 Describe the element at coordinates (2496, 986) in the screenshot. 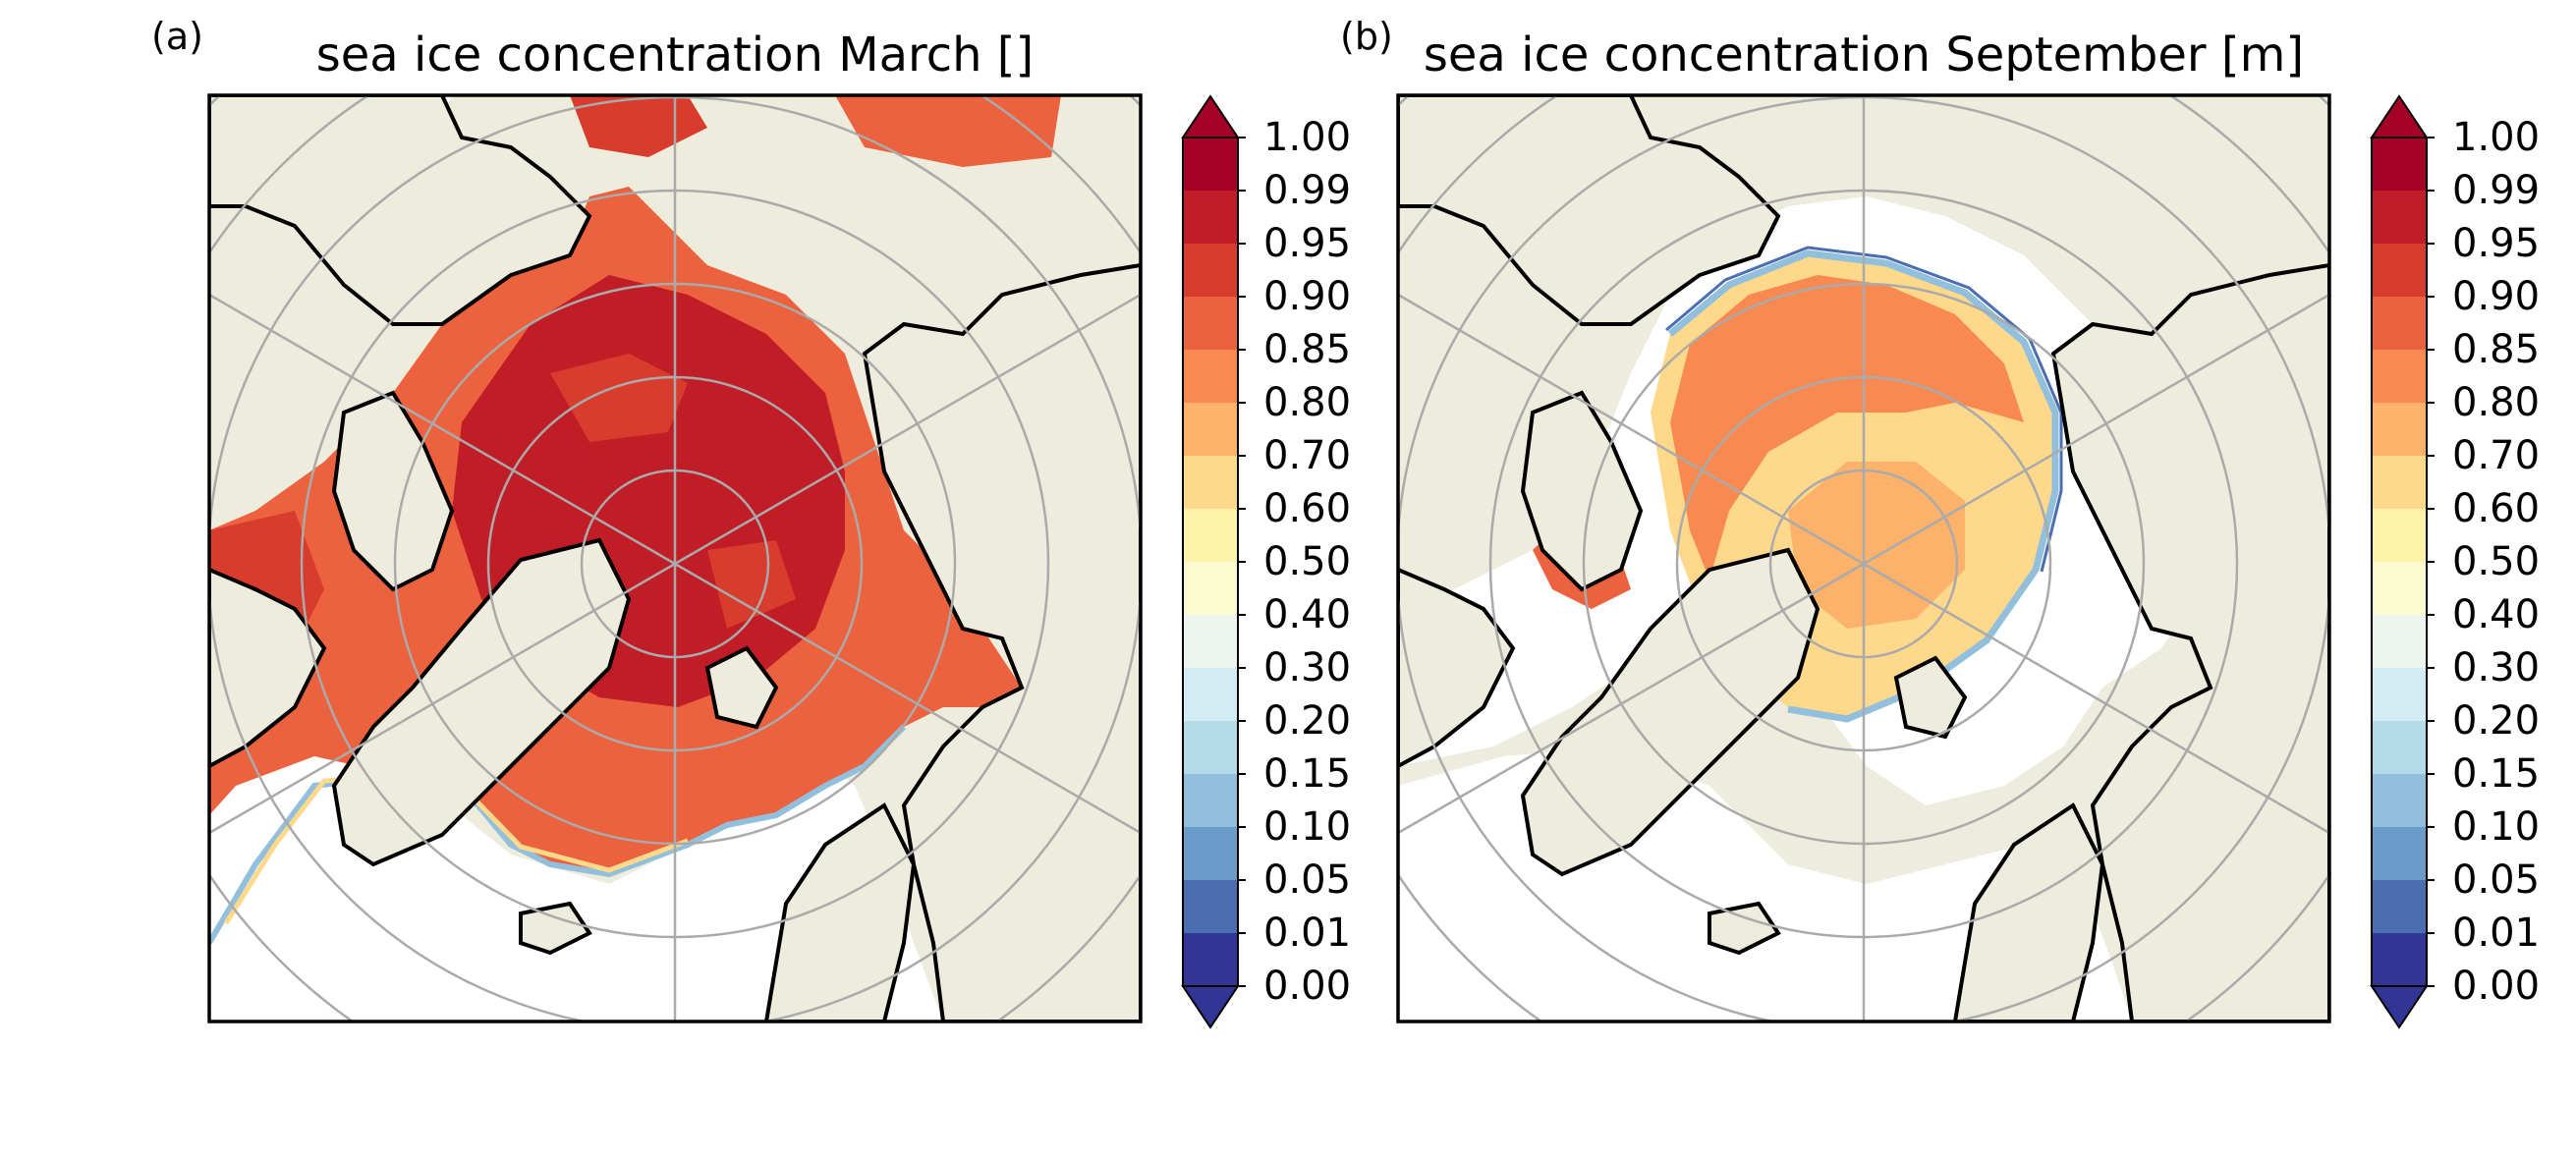

I see `panel-b-tick-16: 0.00` at that location.